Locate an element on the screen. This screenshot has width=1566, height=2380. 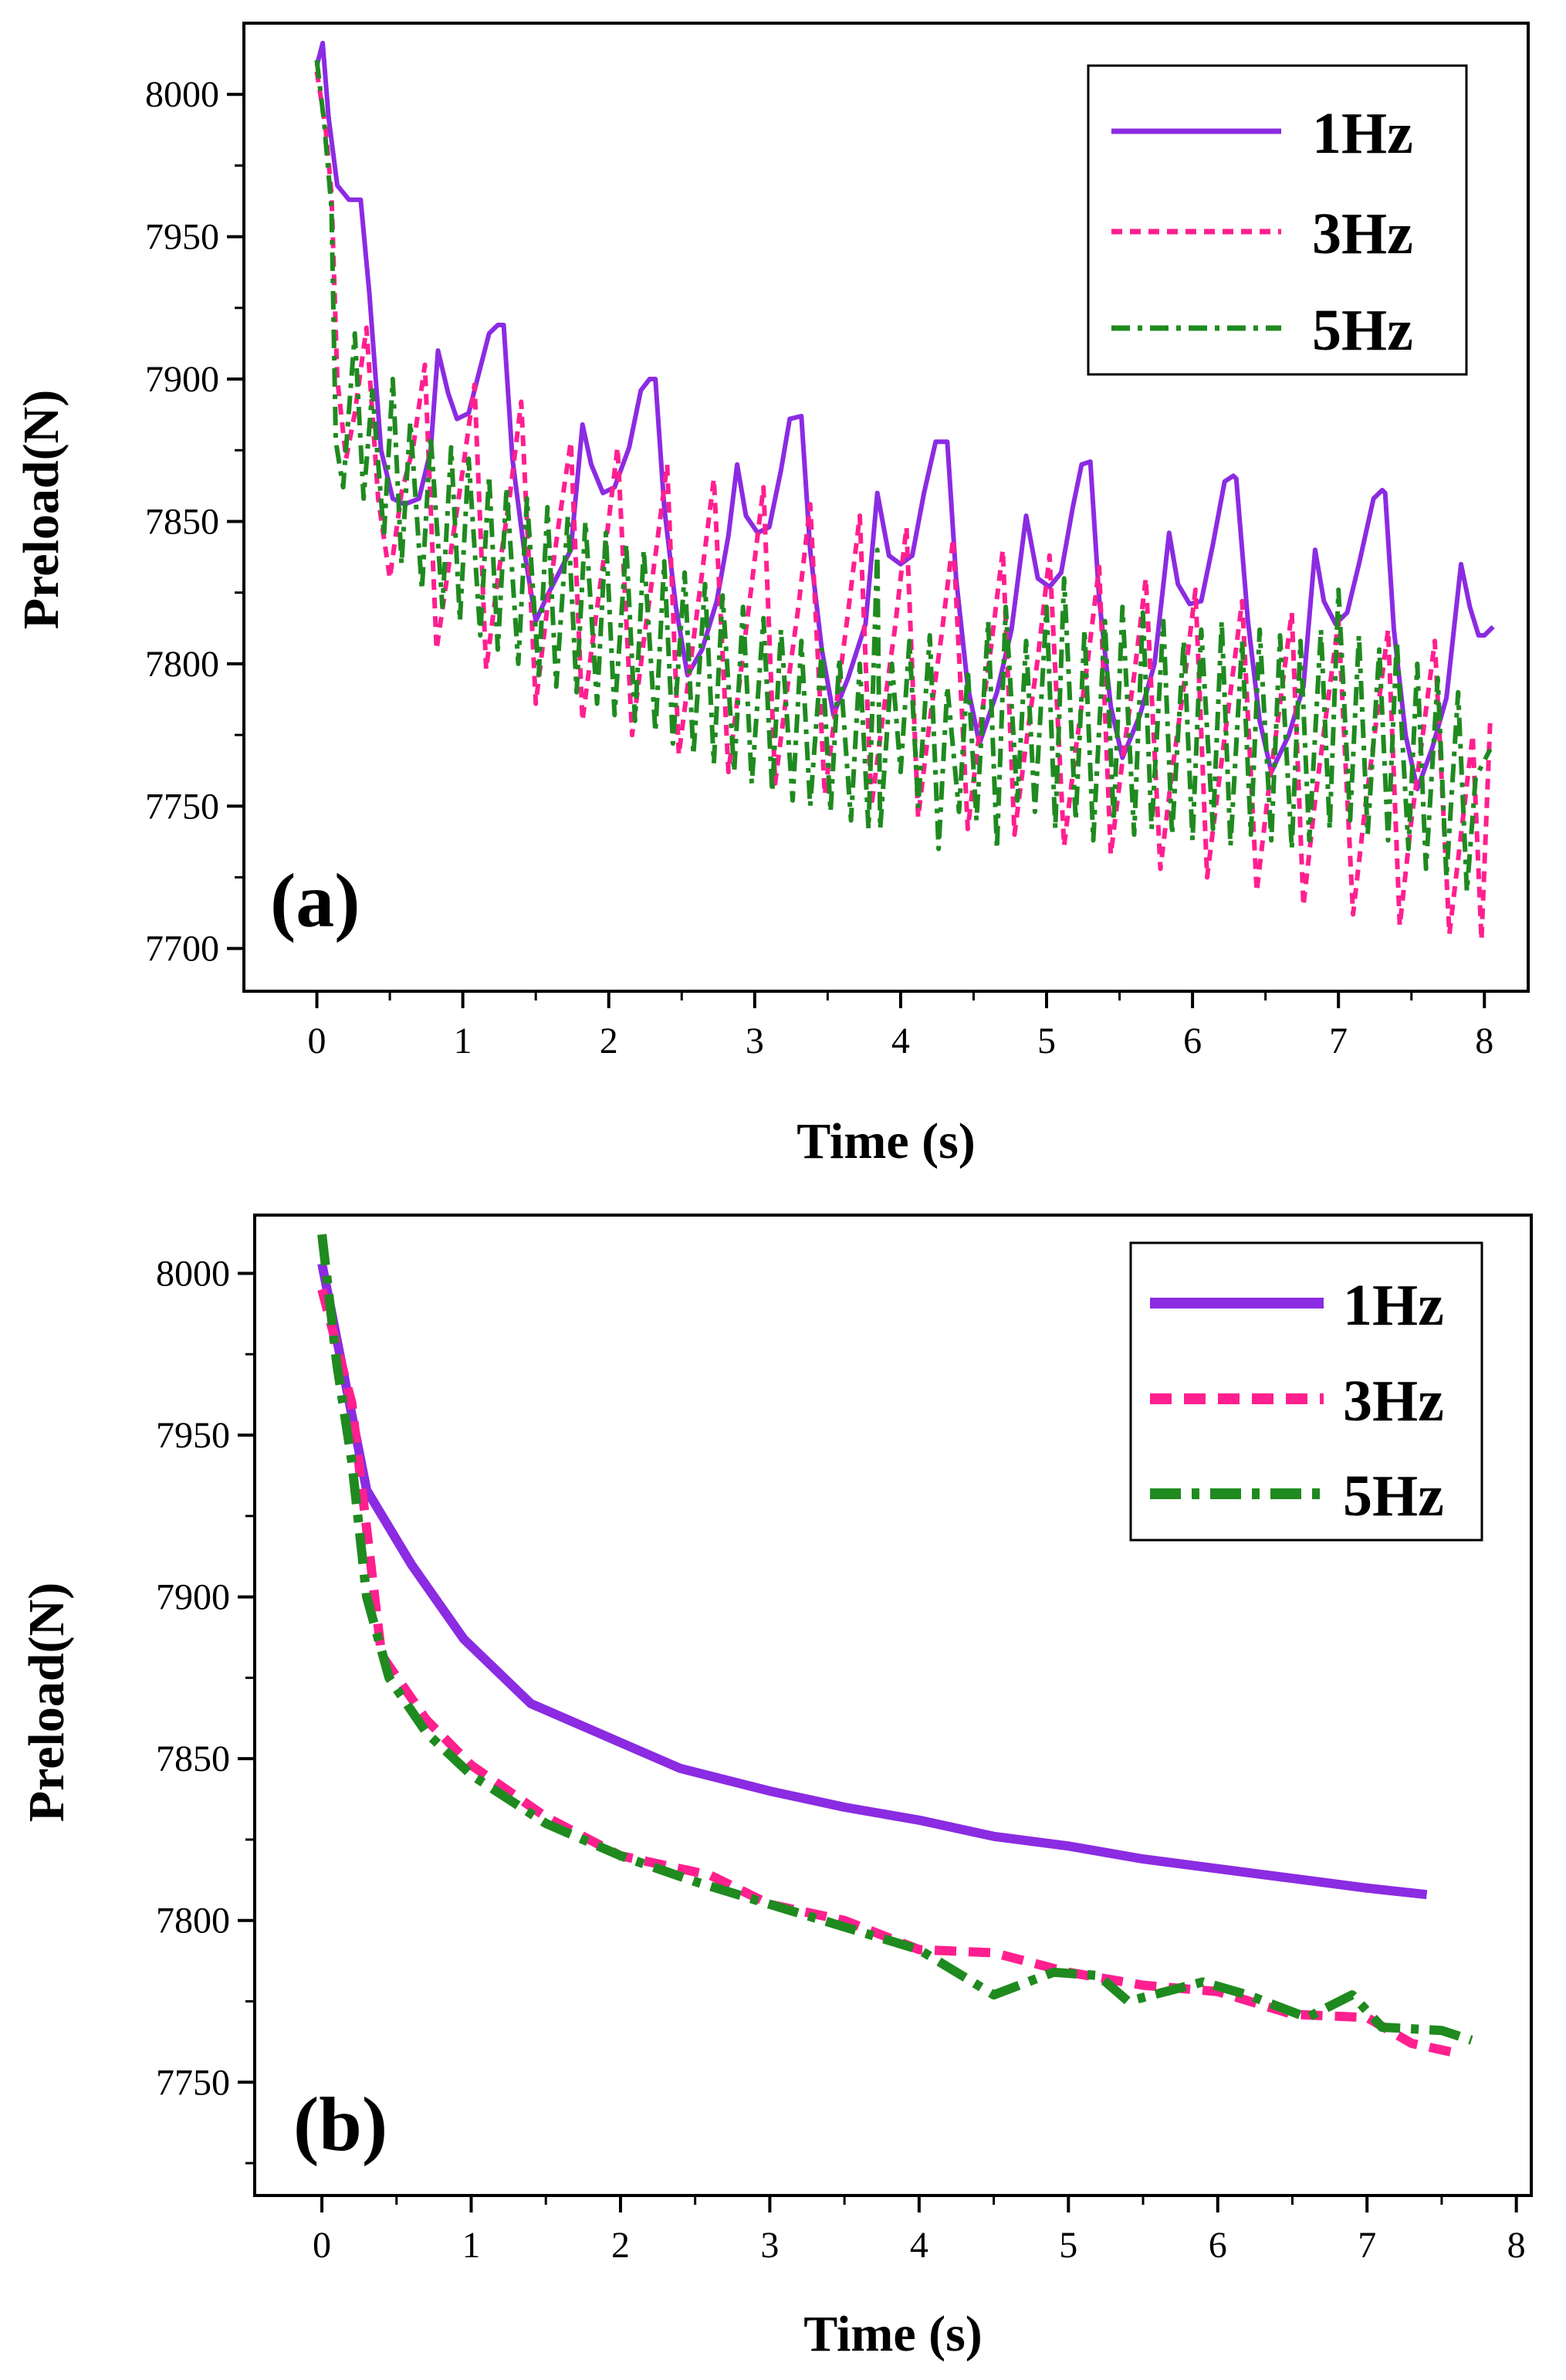
y-tick-label-a-7950: 7950 is located at coordinates (182, 237).